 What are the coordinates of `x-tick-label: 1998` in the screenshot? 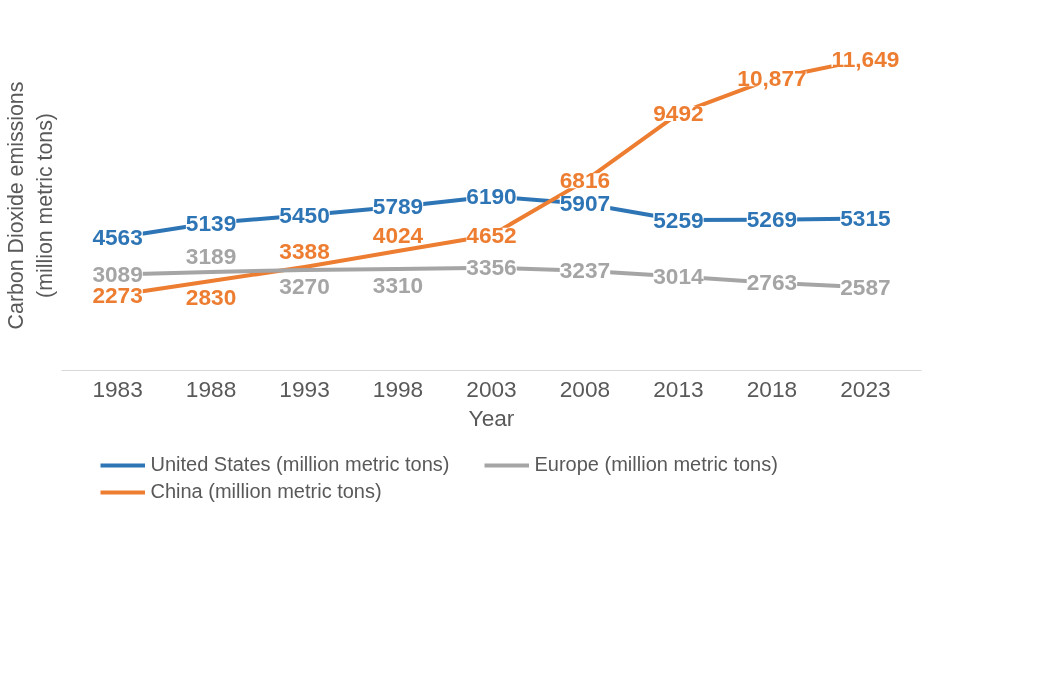 It's located at (398, 388).